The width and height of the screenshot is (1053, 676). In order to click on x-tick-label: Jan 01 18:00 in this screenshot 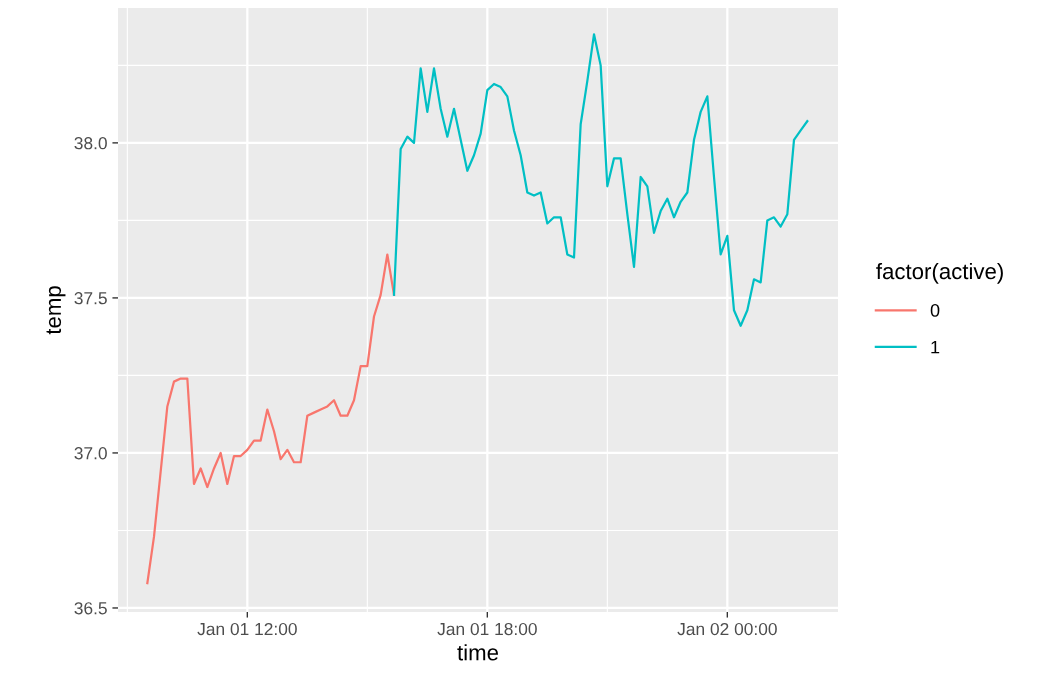, I will do `click(487, 629)`.